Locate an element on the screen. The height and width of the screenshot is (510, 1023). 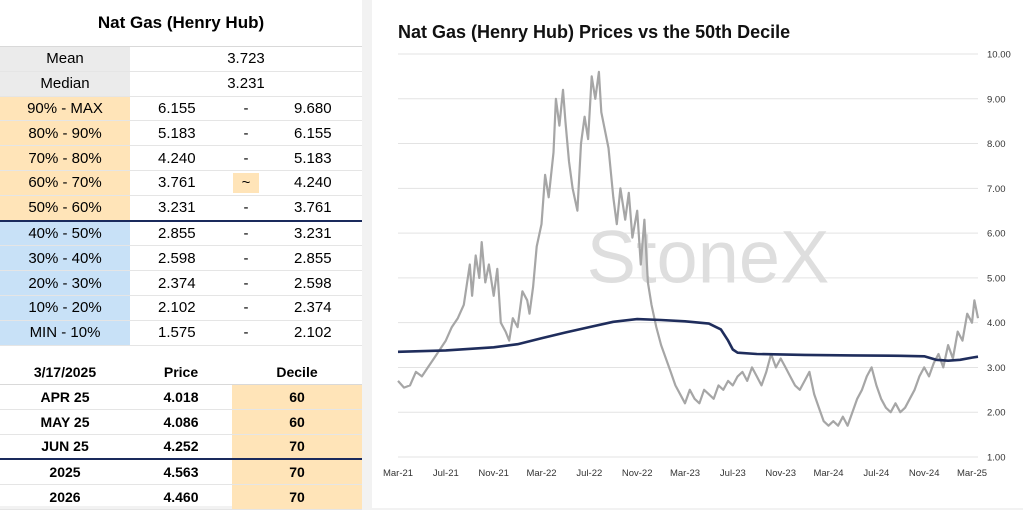
y-tick-label: 1.00 is located at coordinates (996, 458).